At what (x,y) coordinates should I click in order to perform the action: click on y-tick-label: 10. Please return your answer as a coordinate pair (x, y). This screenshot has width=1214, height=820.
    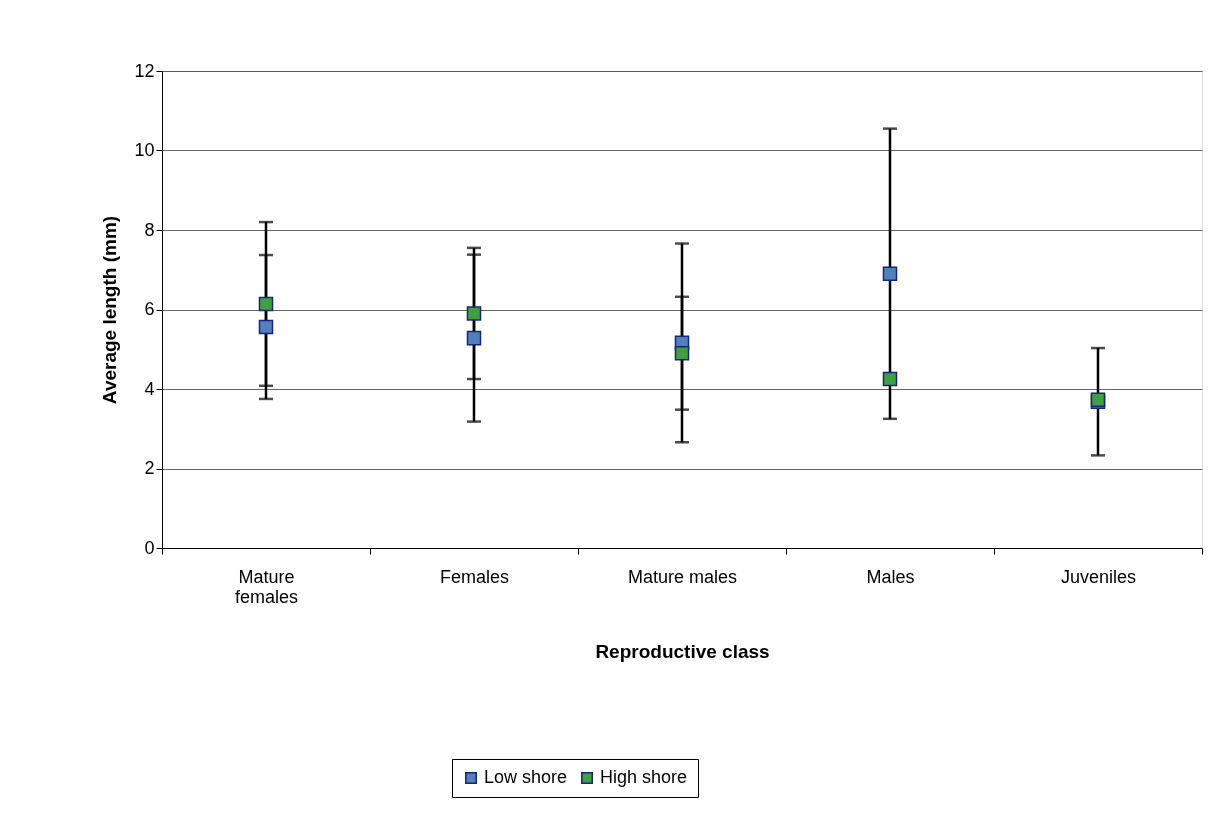
    Looking at the image, I should click on (144, 150).